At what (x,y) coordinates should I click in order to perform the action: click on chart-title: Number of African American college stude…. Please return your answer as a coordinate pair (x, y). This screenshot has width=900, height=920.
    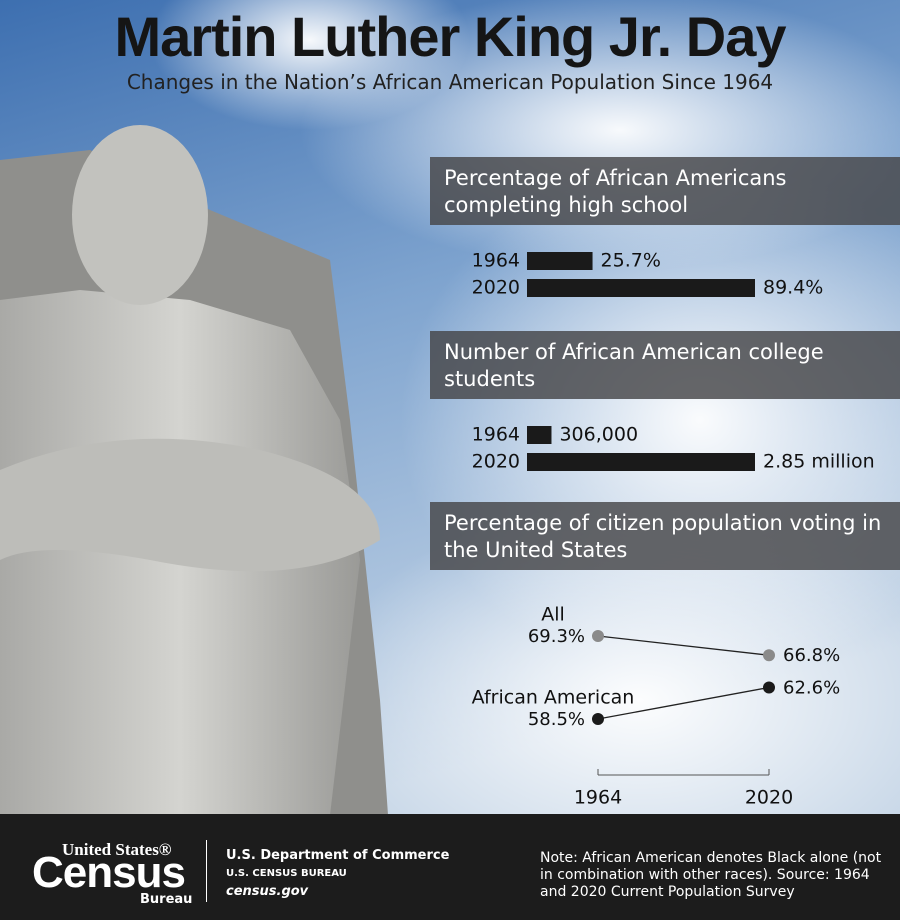
    Looking at the image, I should click on (665, 365).